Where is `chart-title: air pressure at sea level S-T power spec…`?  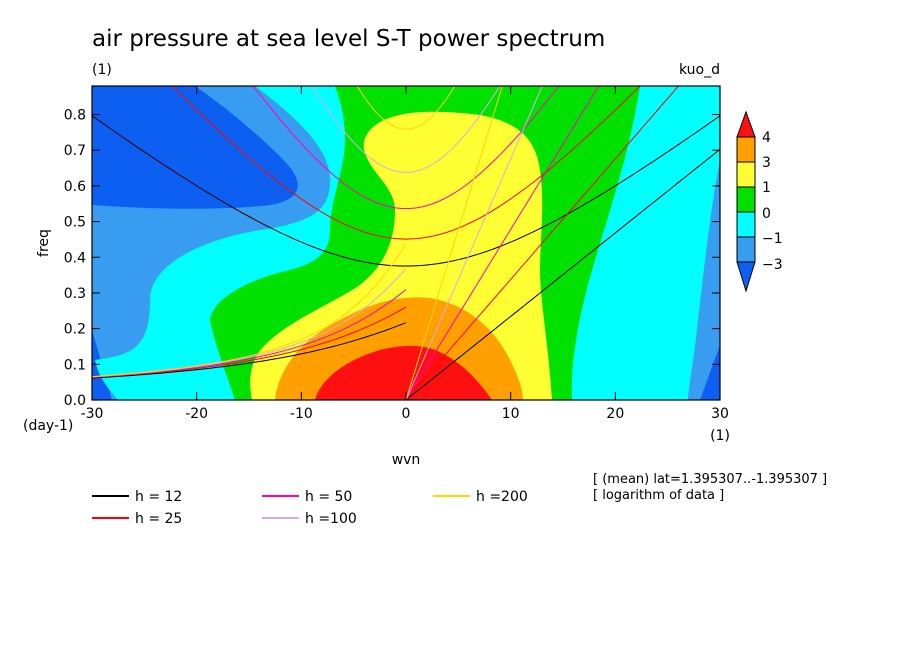 chart-title: air pressure at sea level S-T power spec… is located at coordinates (348, 39).